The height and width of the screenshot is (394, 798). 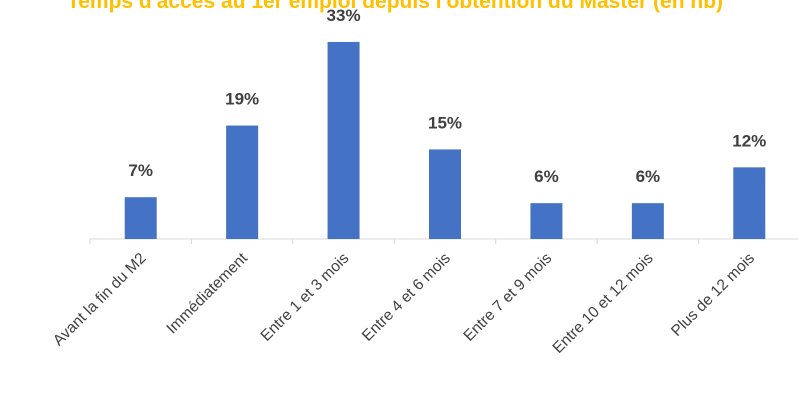 What do you see at coordinates (603, 303) in the screenshot?
I see `x-tick-label-6: Entre 10 et 12 mois` at bounding box center [603, 303].